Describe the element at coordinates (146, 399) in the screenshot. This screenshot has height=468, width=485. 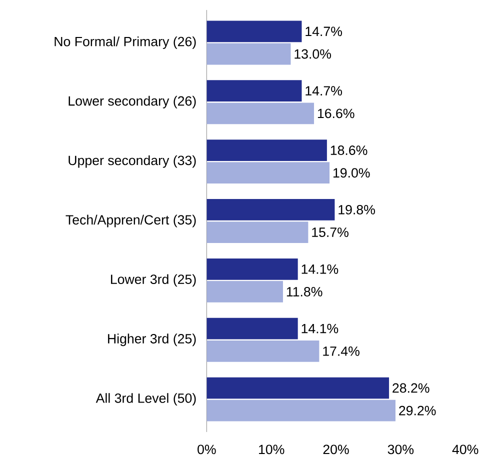
I see `y-tick-label: All 3rd Level (50)` at that location.